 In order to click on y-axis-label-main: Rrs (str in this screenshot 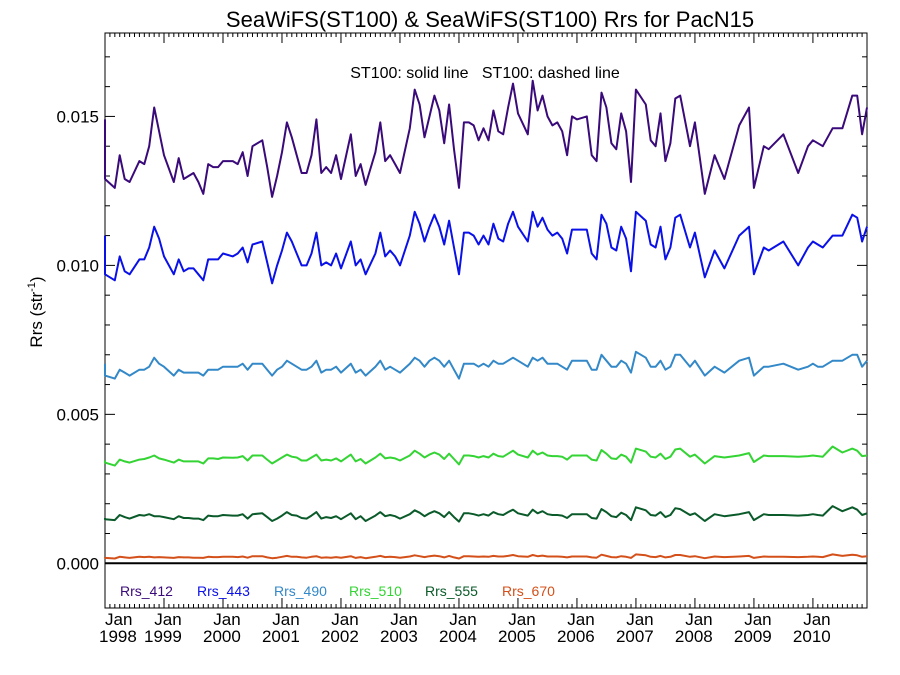, I will do `click(36, 320)`.